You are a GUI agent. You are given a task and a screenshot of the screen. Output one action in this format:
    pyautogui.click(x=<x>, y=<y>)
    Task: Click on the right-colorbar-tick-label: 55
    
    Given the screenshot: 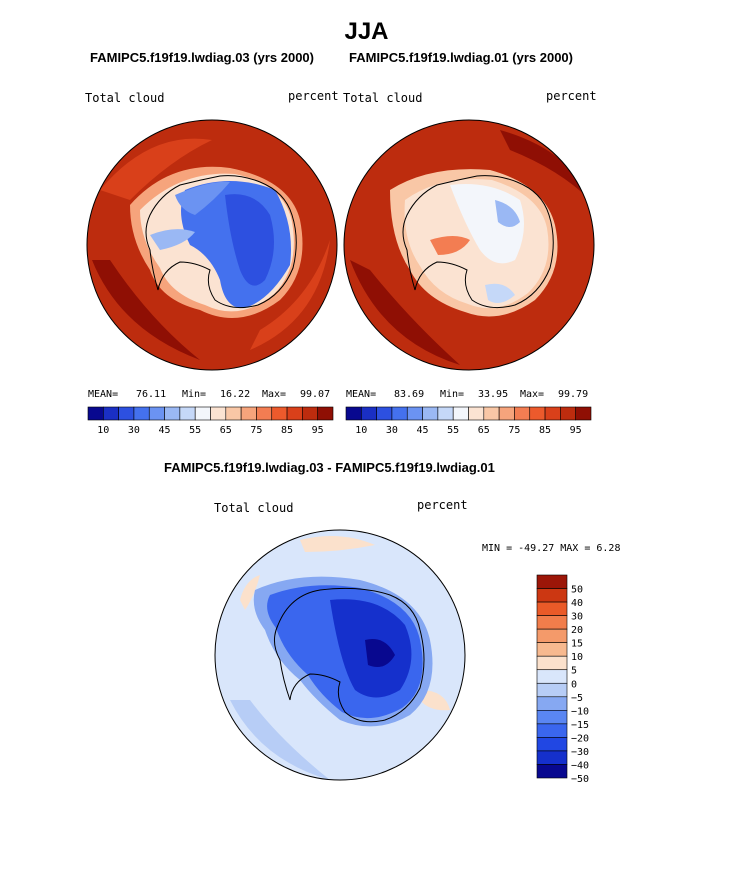 What is the action you would take?
    pyautogui.click(x=453, y=430)
    